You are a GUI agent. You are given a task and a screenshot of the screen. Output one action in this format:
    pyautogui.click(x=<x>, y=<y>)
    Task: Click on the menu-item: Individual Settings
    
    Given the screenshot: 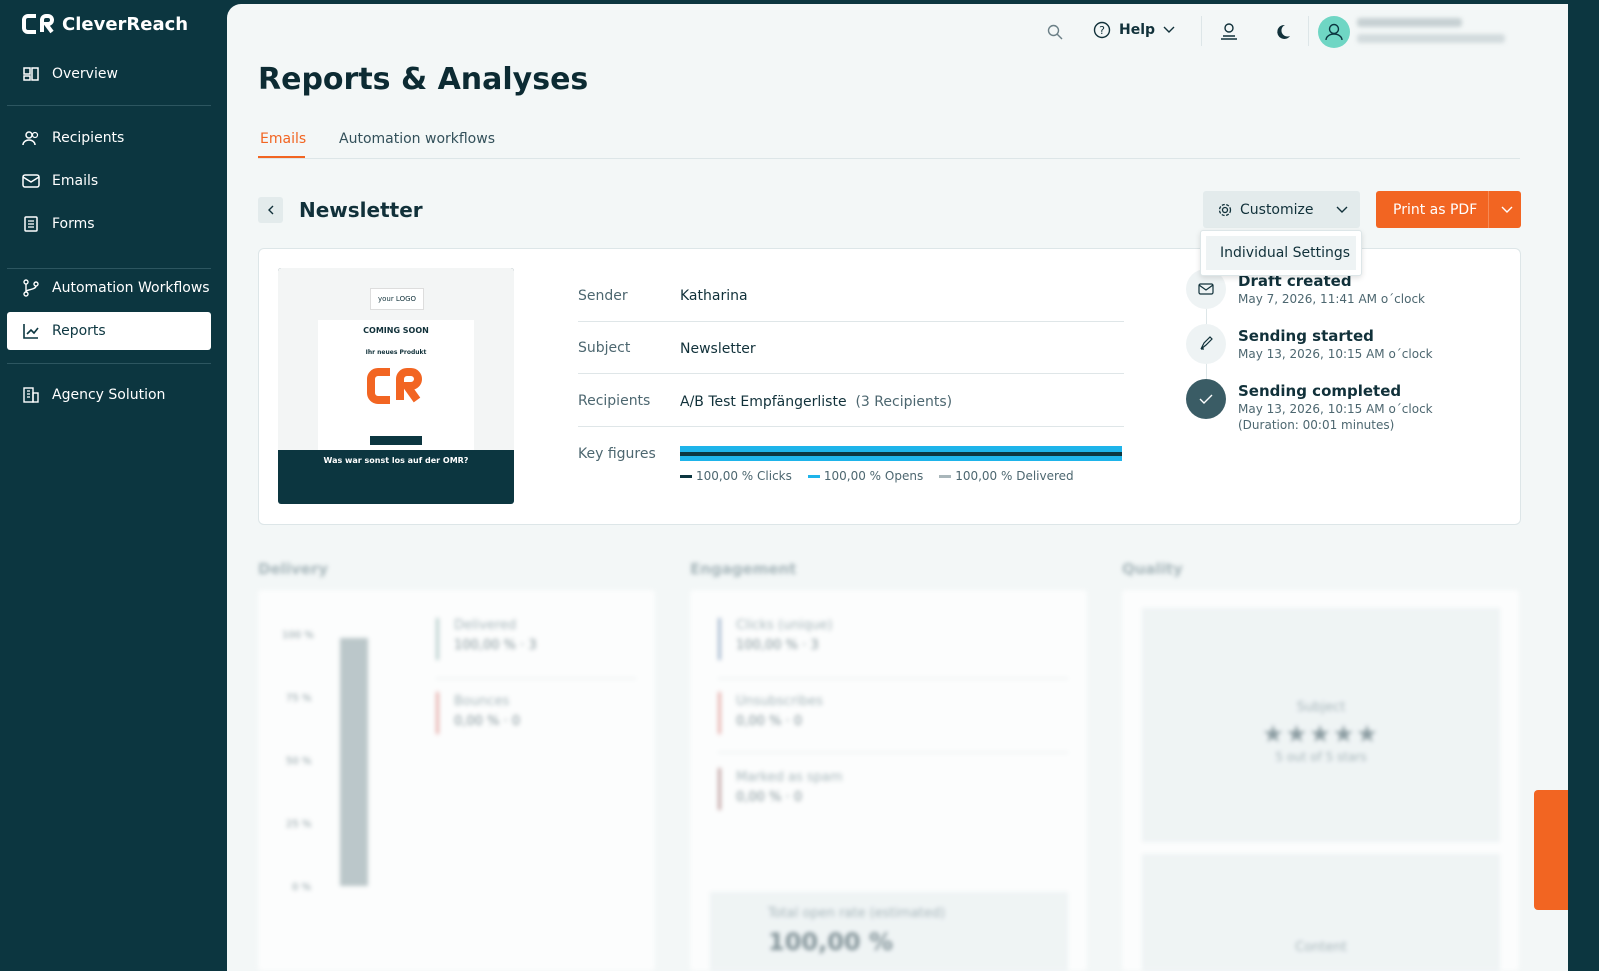 What is the action you would take?
    pyautogui.click(x=1281, y=253)
    